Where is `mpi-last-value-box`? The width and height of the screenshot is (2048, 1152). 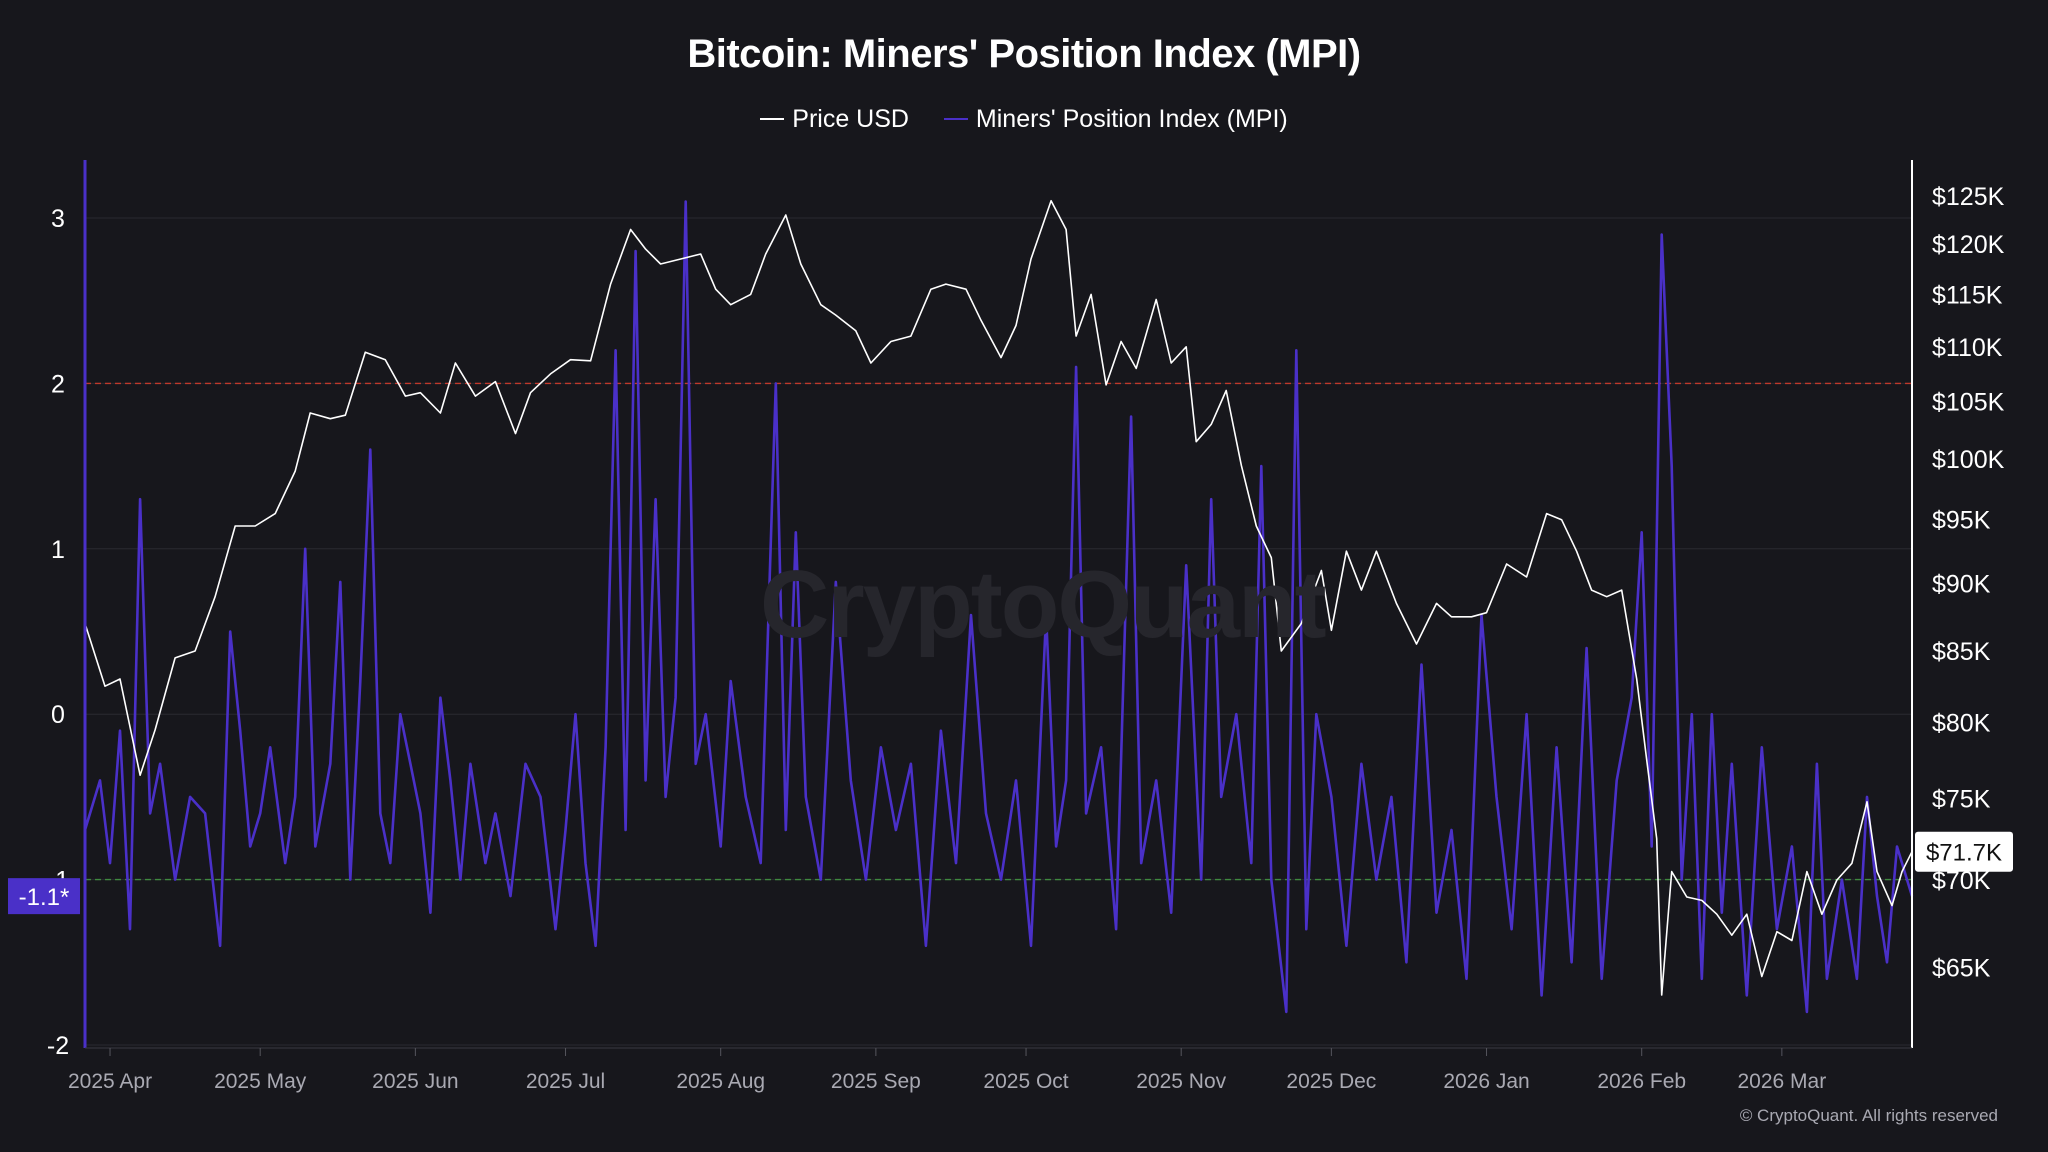
mpi-last-value-box is located at coordinates (44, 896).